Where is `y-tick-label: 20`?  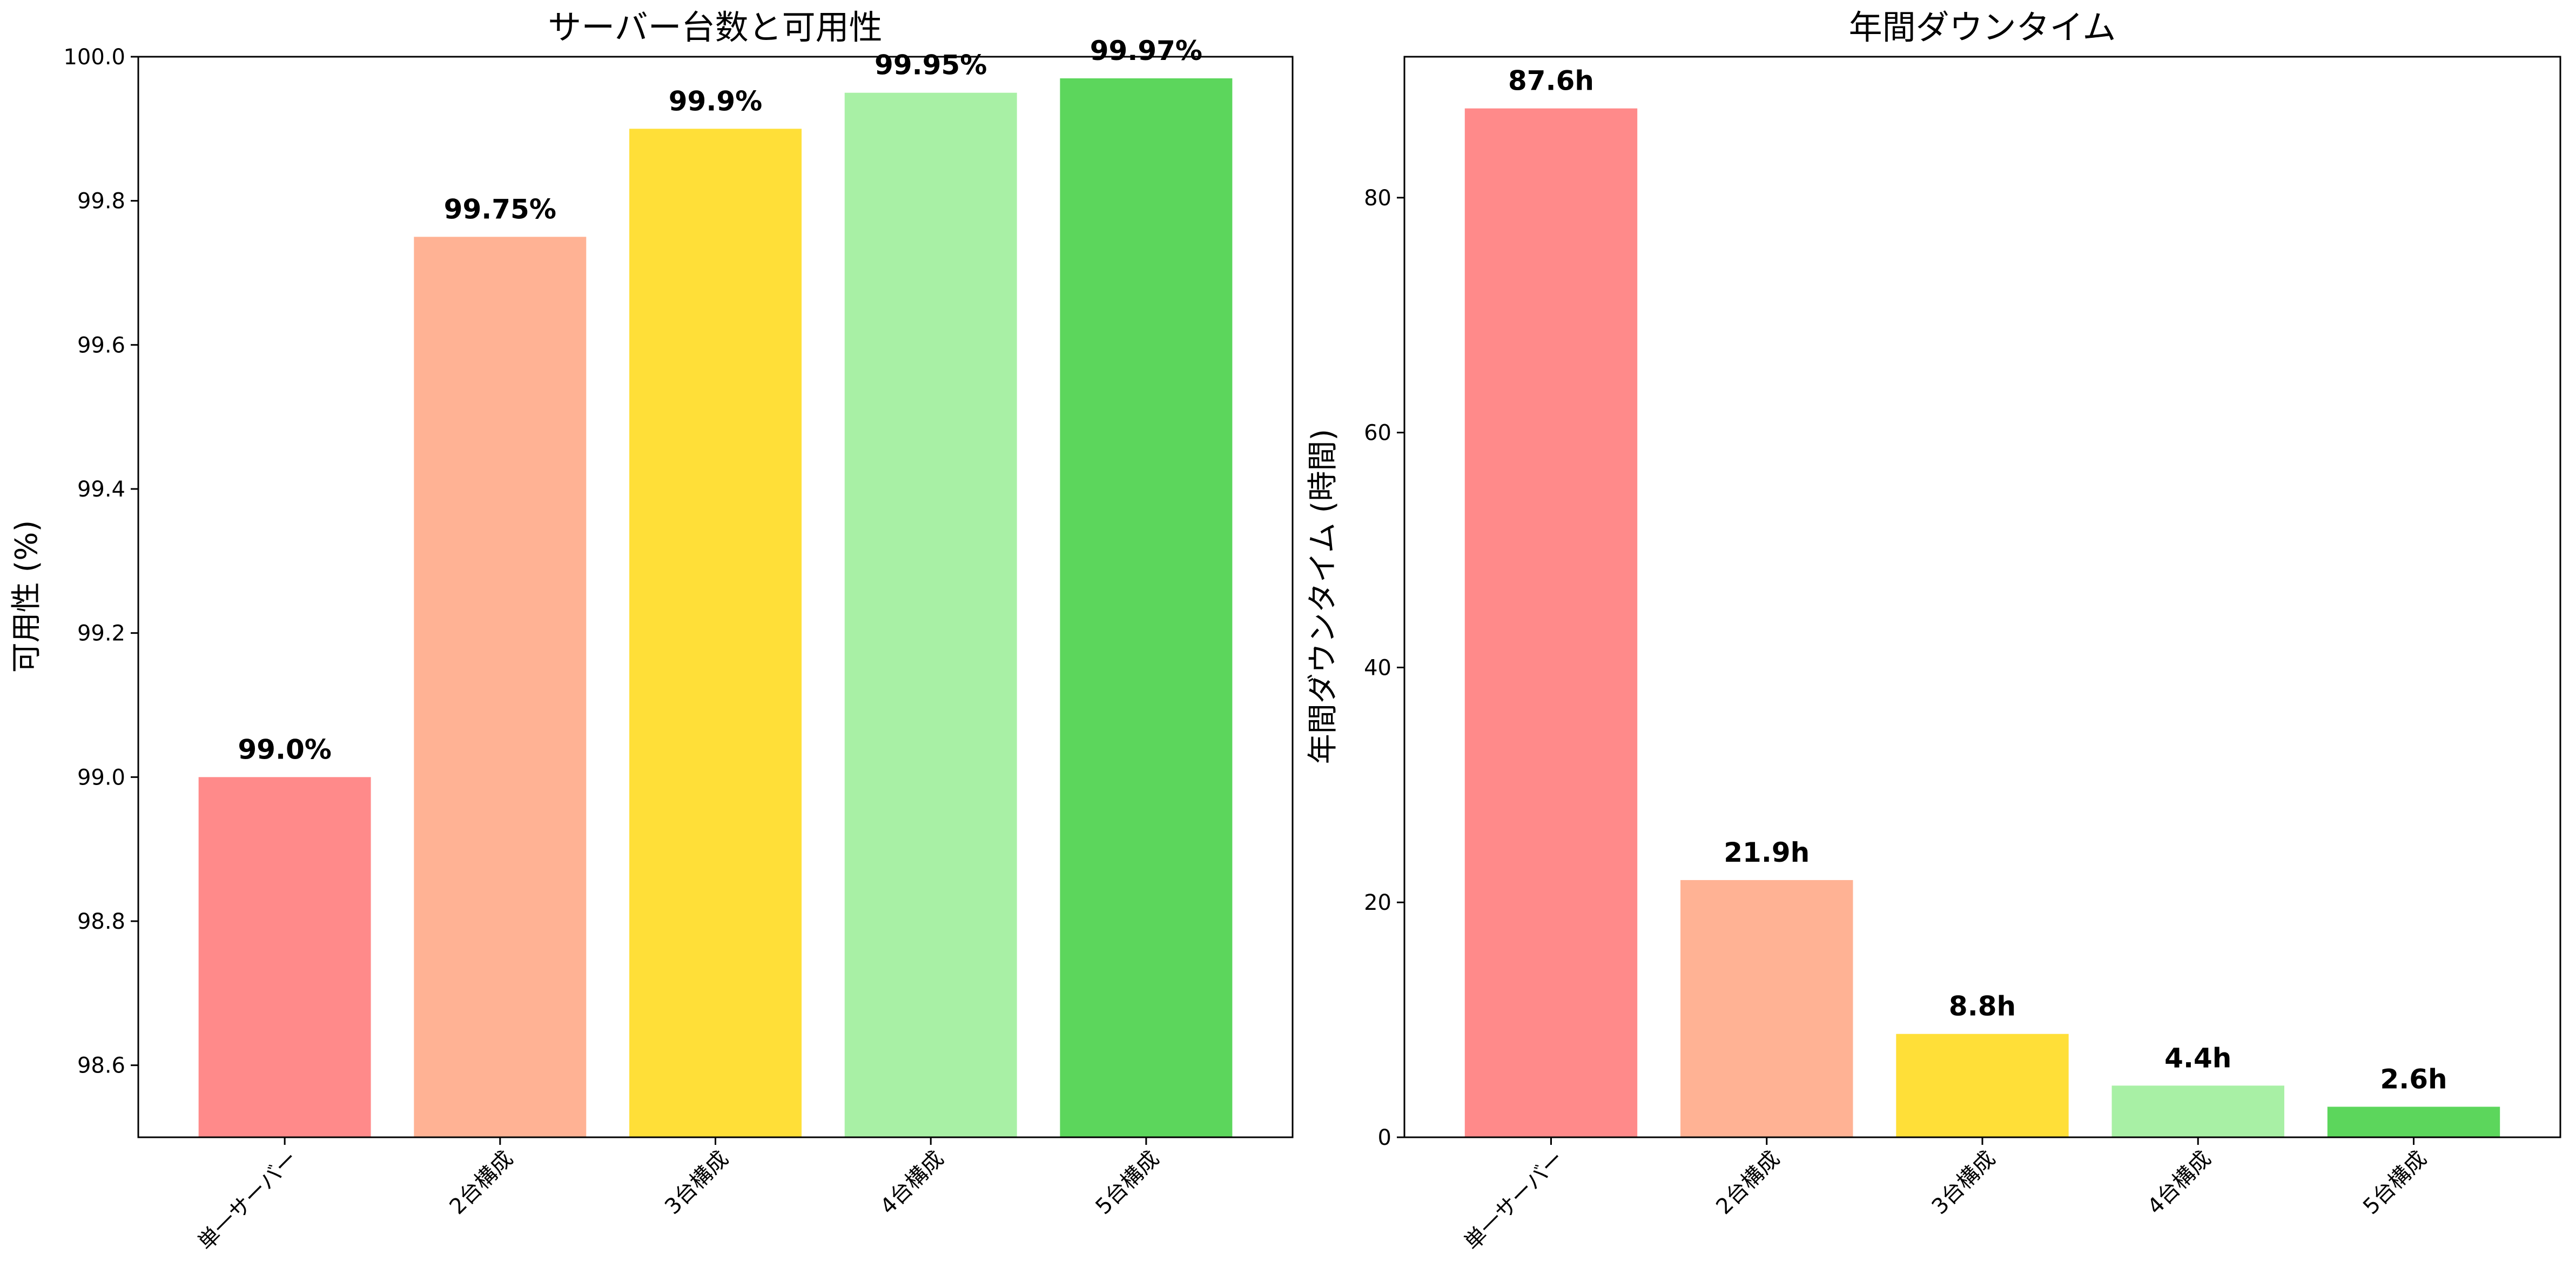 y-tick-label: 20 is located at coordinates (1377, 903).